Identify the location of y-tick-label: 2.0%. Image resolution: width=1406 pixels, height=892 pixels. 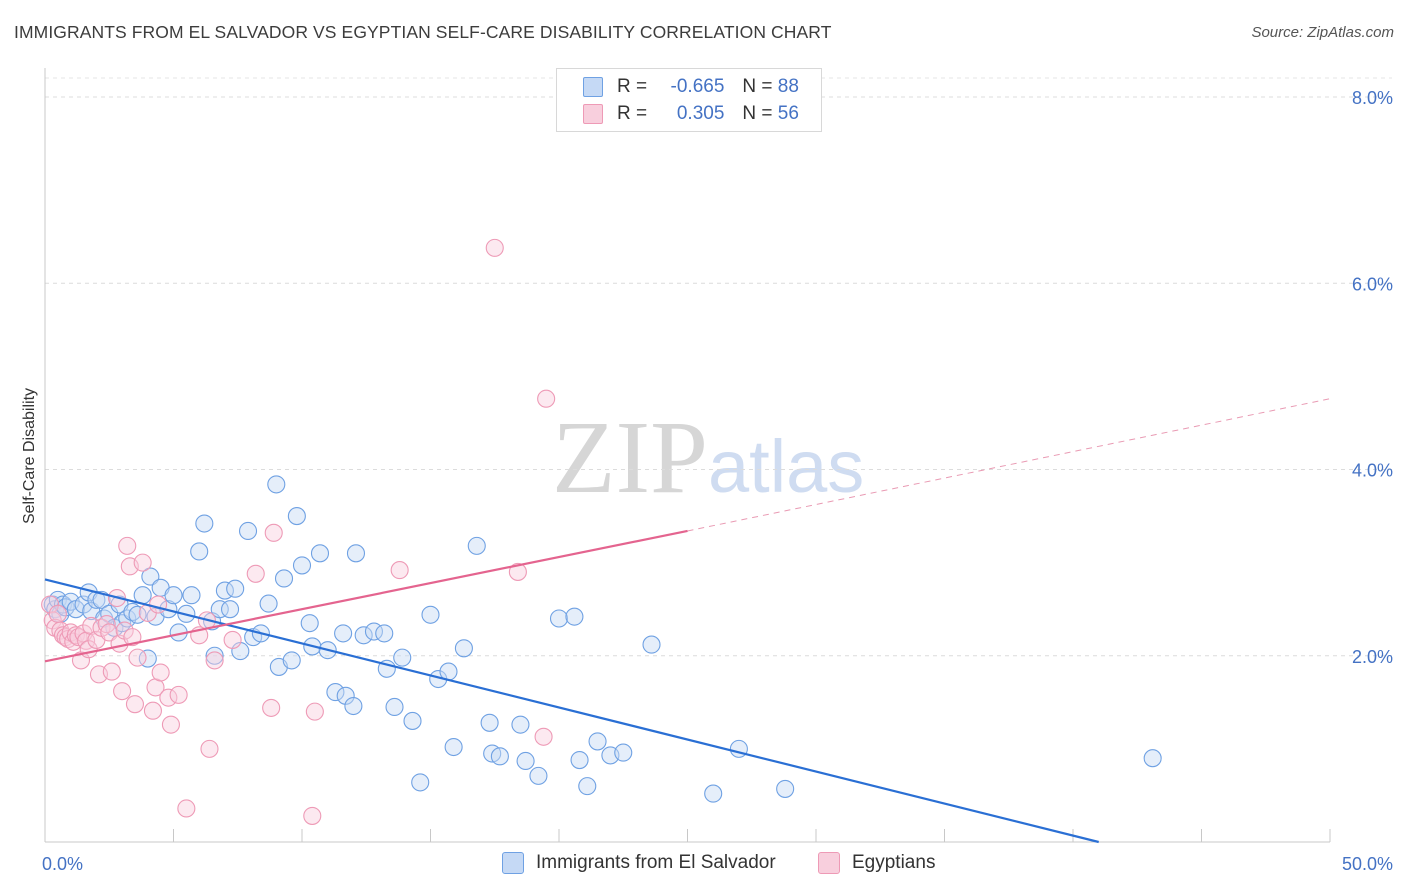
(1372, 657).